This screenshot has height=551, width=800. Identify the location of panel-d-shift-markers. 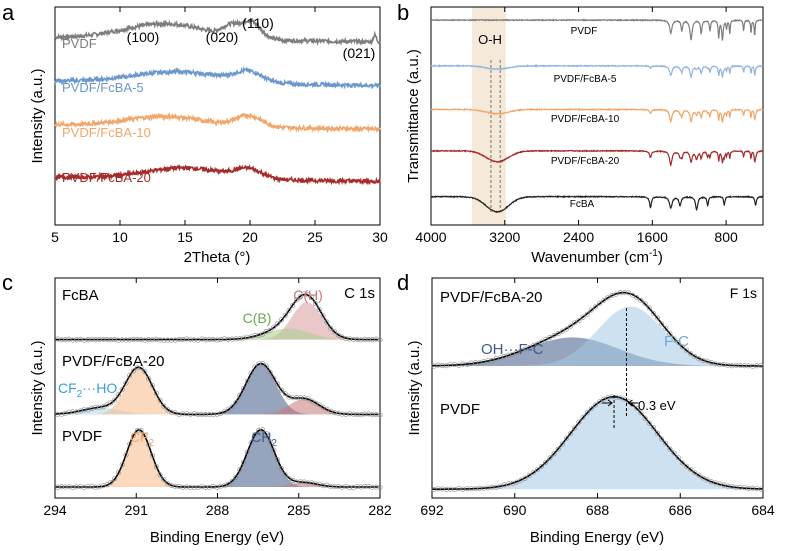
(620, 369).